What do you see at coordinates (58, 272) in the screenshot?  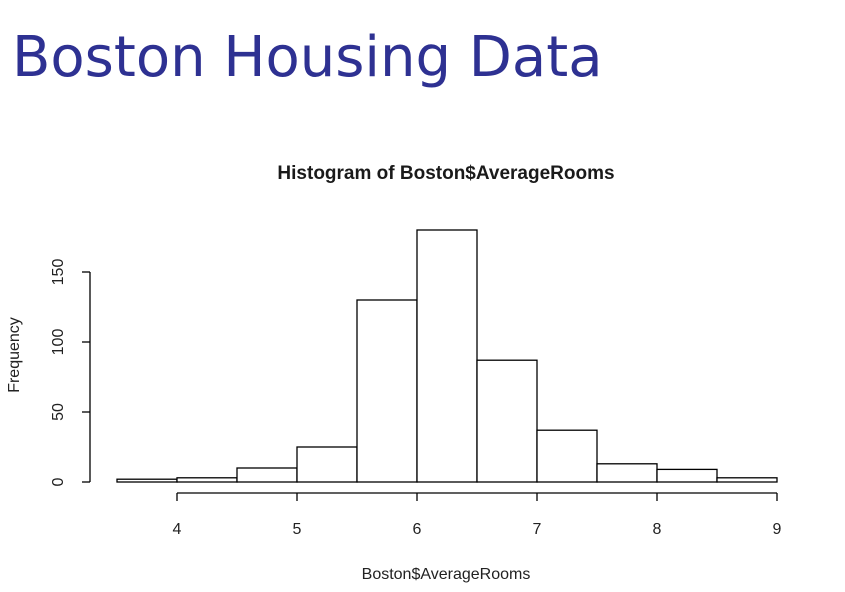 I see `y-tick-label: 150` at bounding box center [58, 272].